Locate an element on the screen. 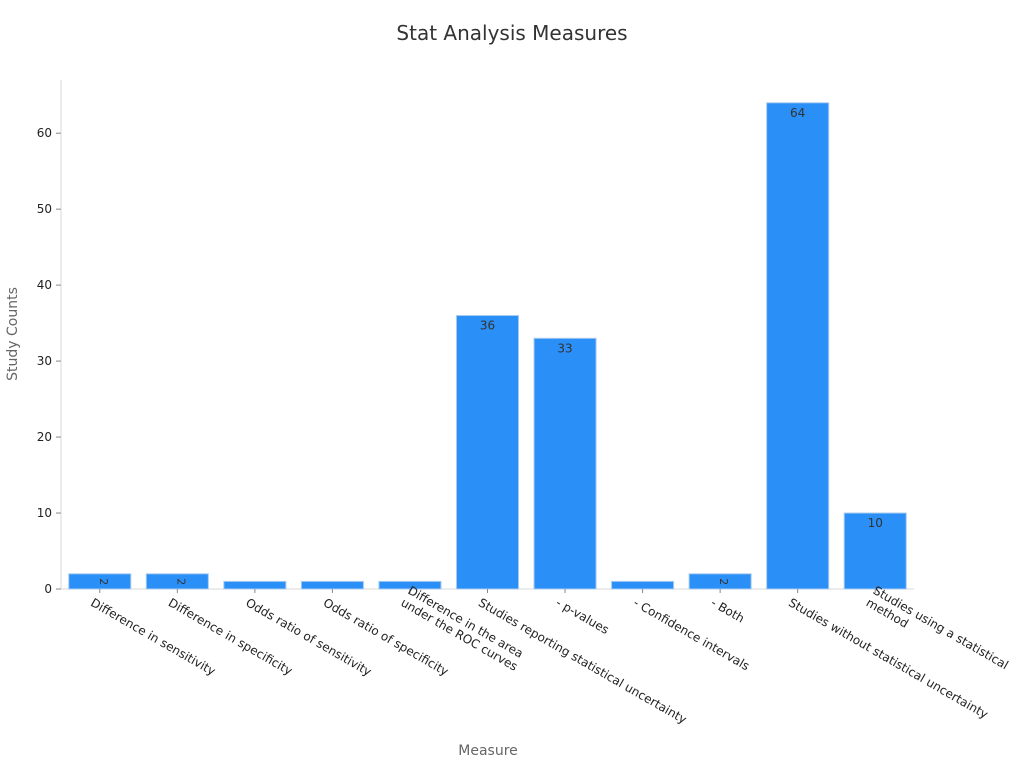 The image size is (1024, 772). x-tick-label: - Both is located at coordinates (728, 610).